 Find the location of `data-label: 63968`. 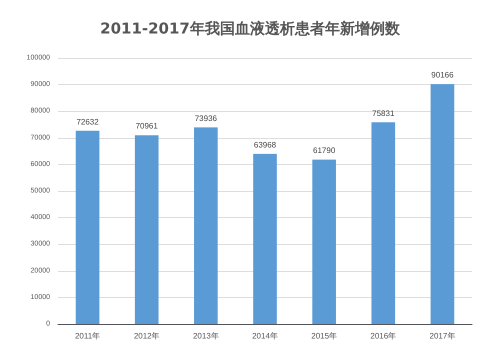

data-label: 63968 is located at coordinates (265, 145).